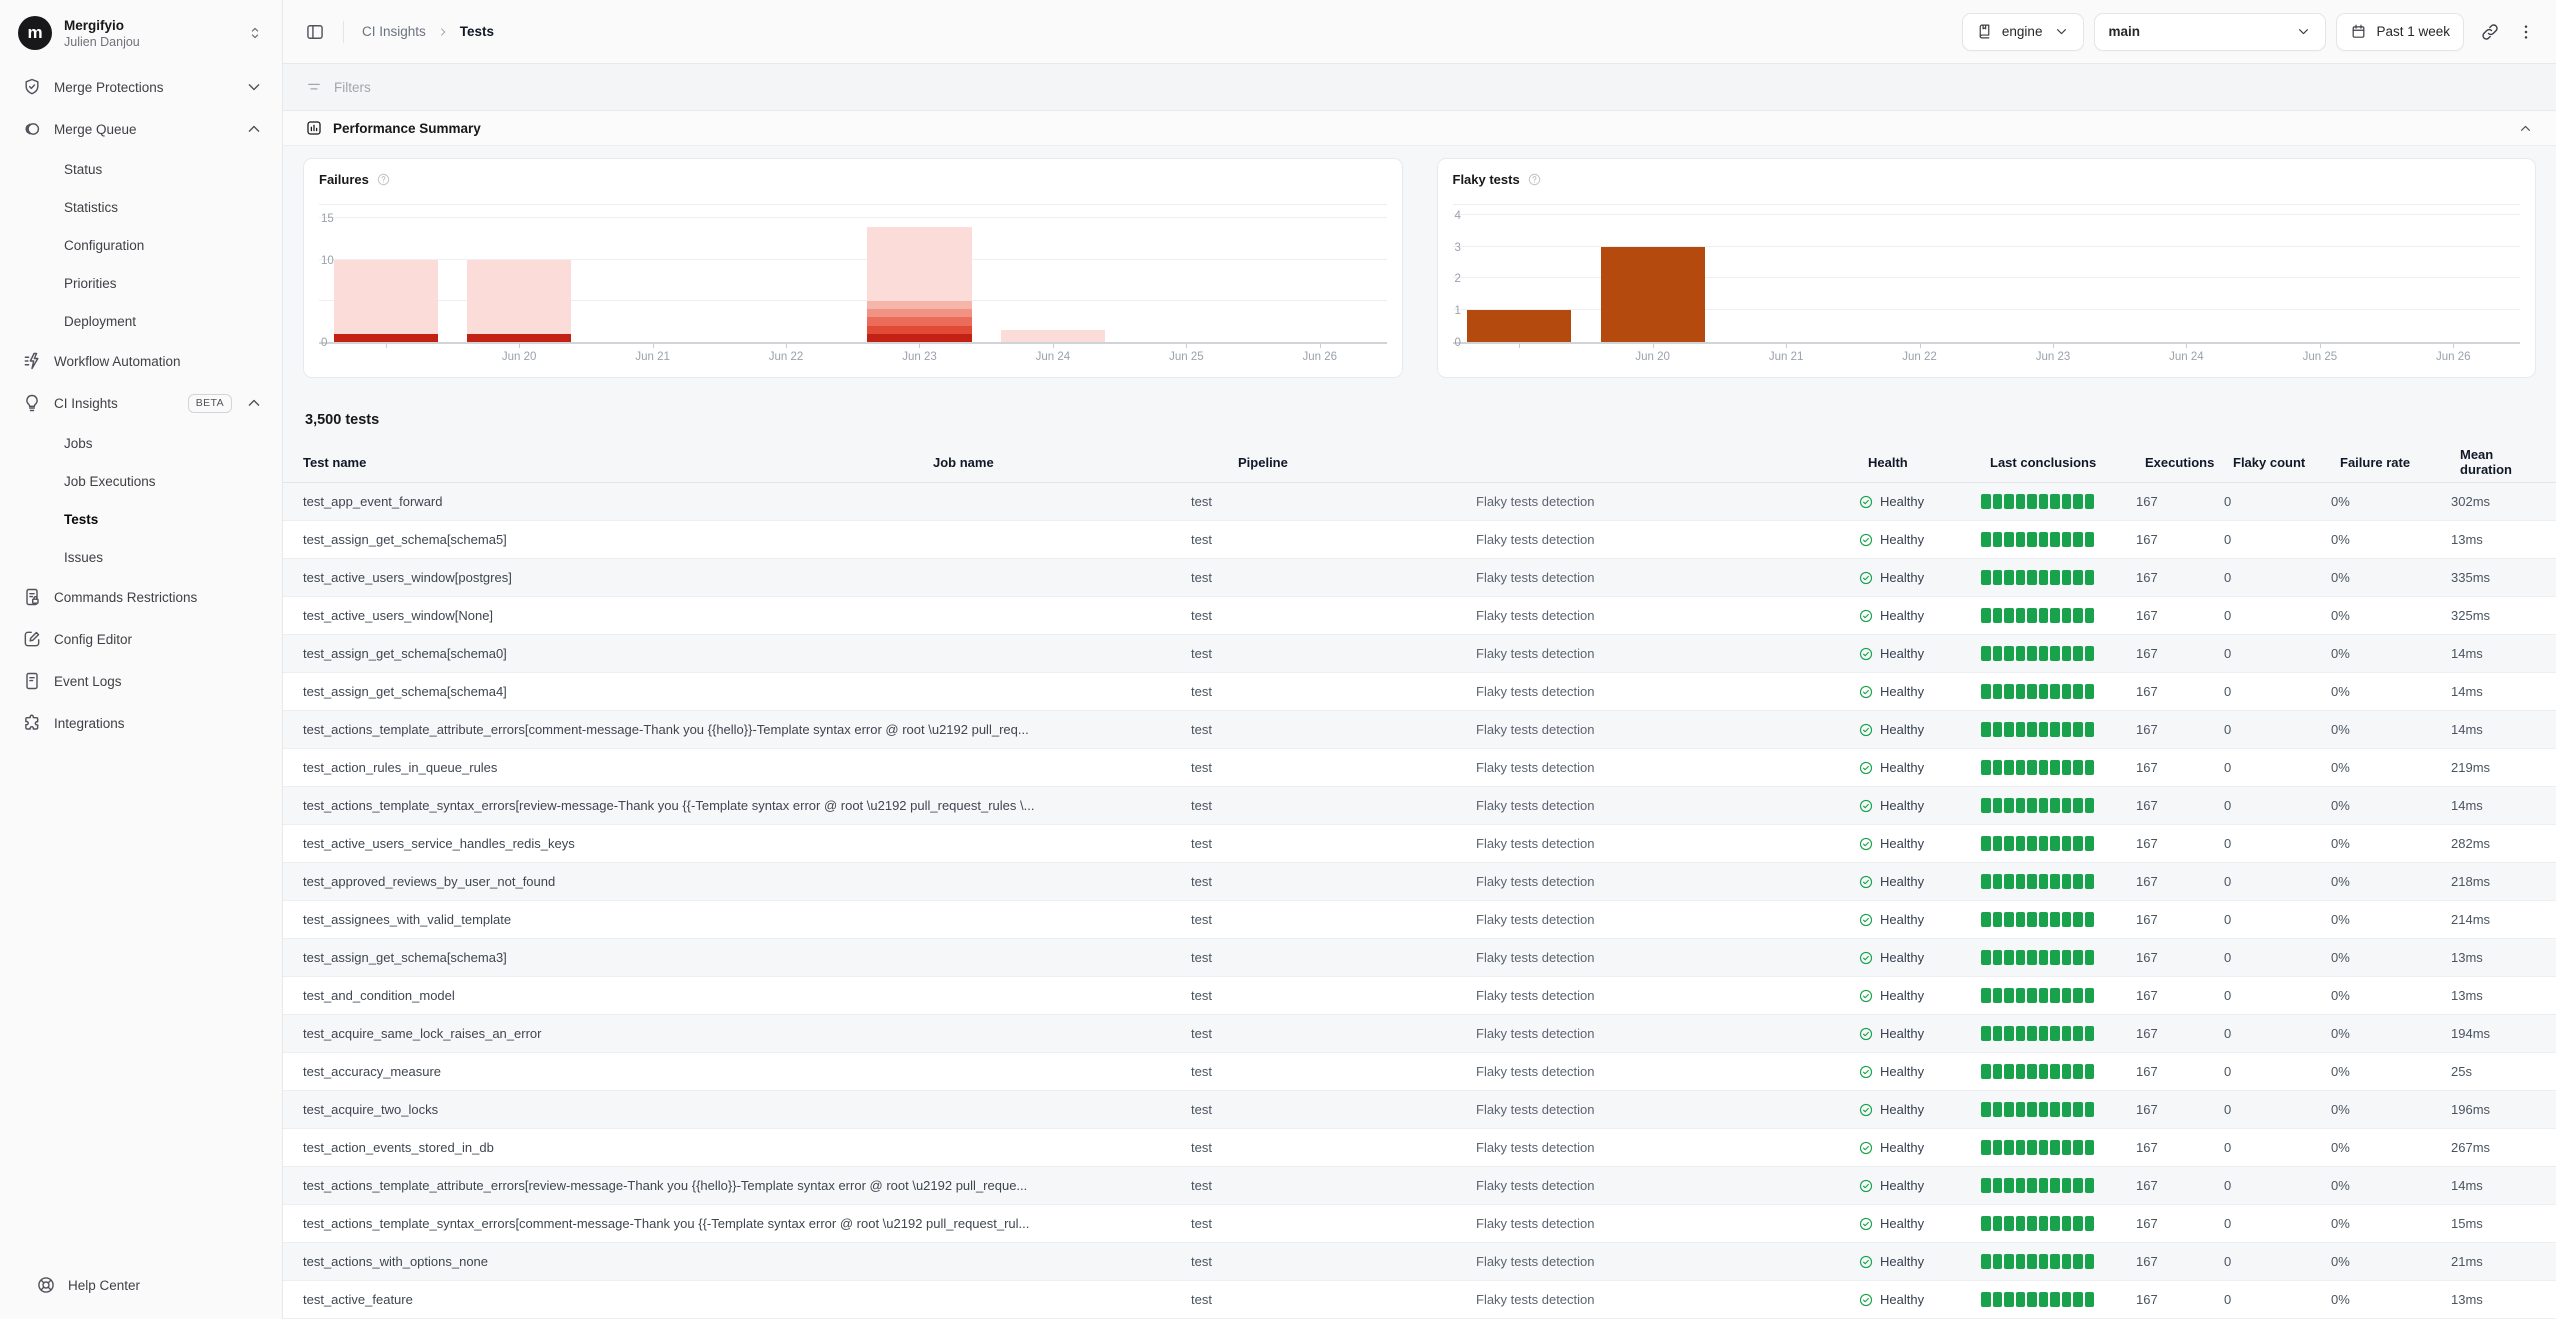 The width and height of the screenshot is (2556, 1319). I want to click on pipeline-cell: Flaky tests detection, so click(1535, 729).